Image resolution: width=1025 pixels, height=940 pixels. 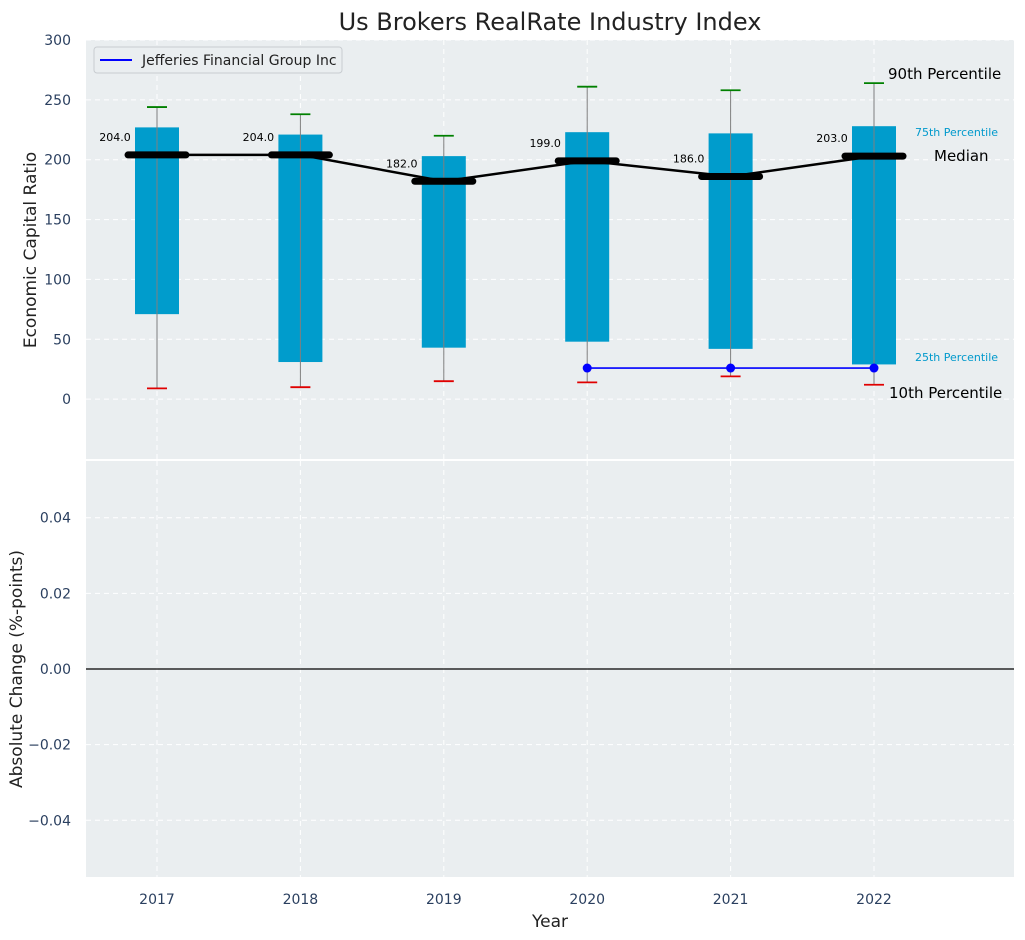 I want to click on x-tick-label: 2018, so click(x=301, y=900).